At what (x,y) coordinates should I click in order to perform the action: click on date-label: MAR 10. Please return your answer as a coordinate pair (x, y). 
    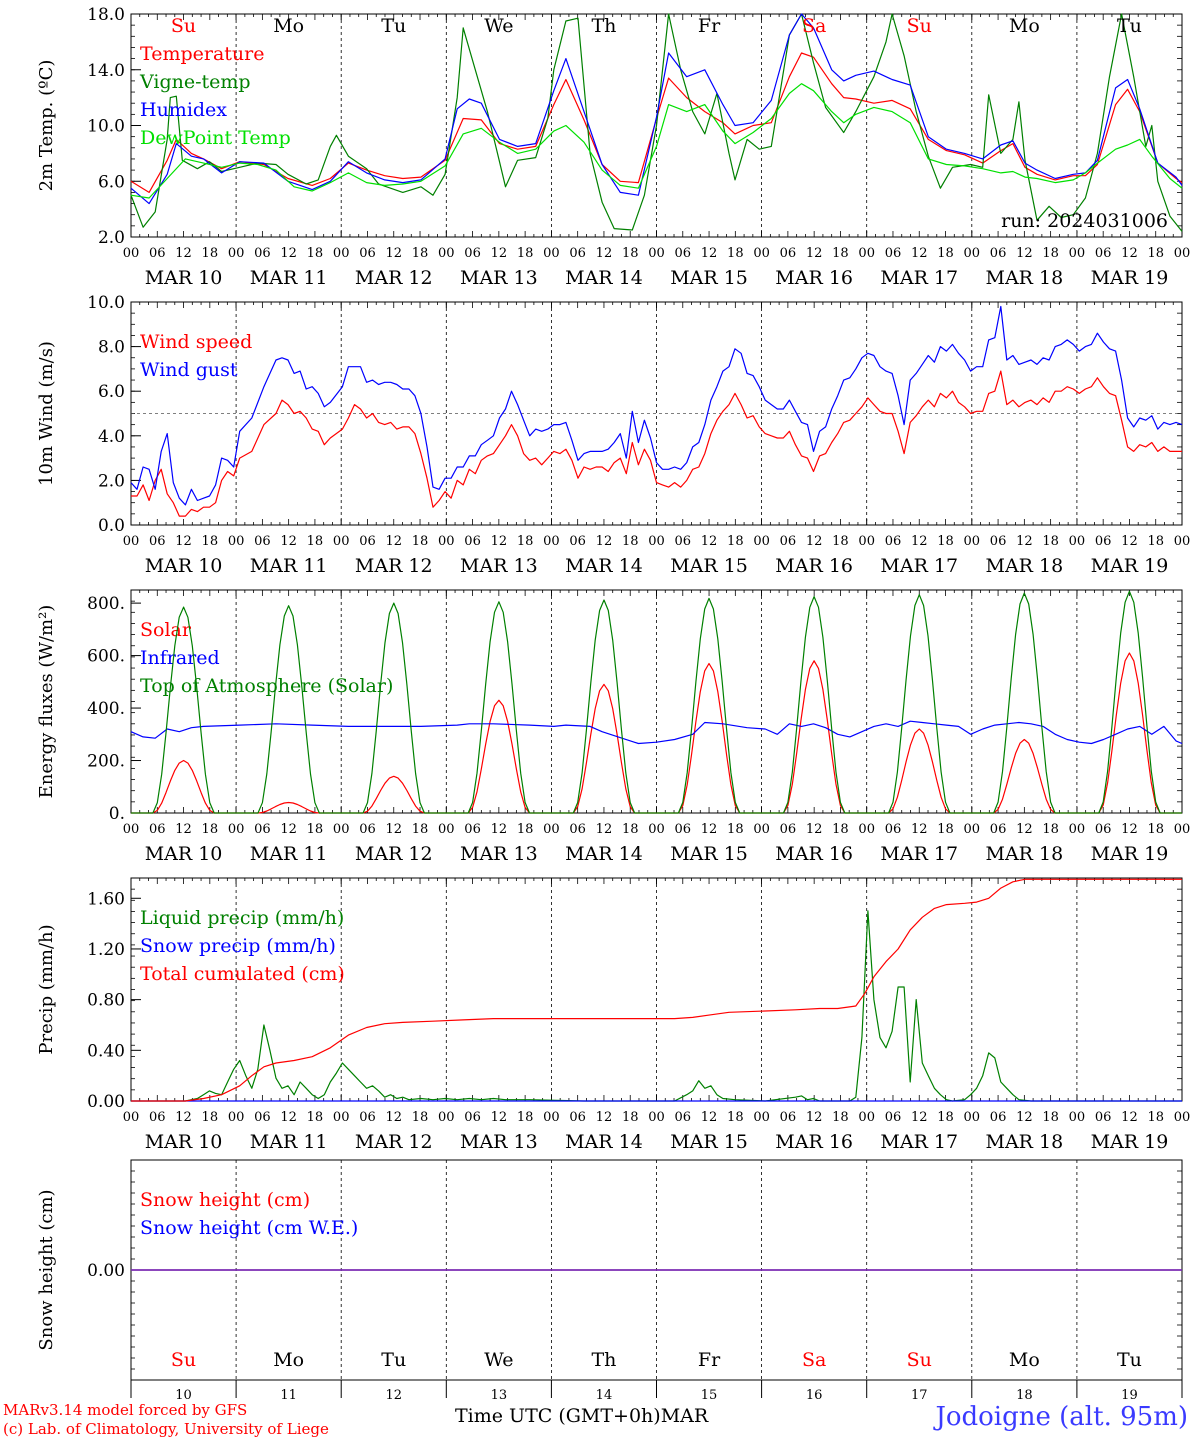
    Looking at the image, I should click on (184, 854).